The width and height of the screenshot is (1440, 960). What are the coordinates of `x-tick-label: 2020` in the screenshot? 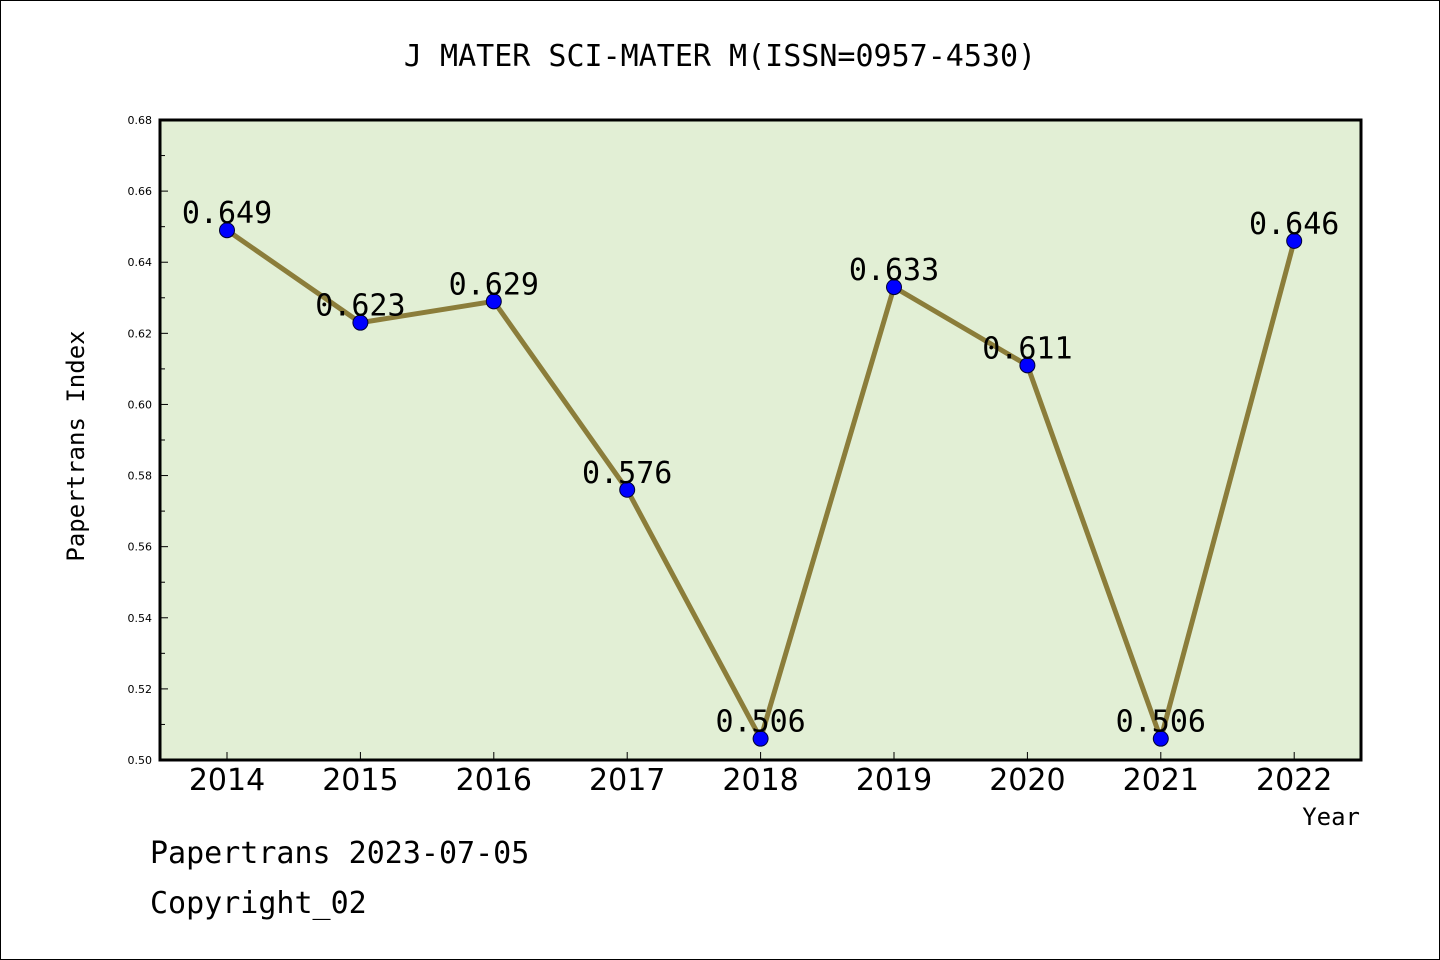 It's located at (1027, 780).